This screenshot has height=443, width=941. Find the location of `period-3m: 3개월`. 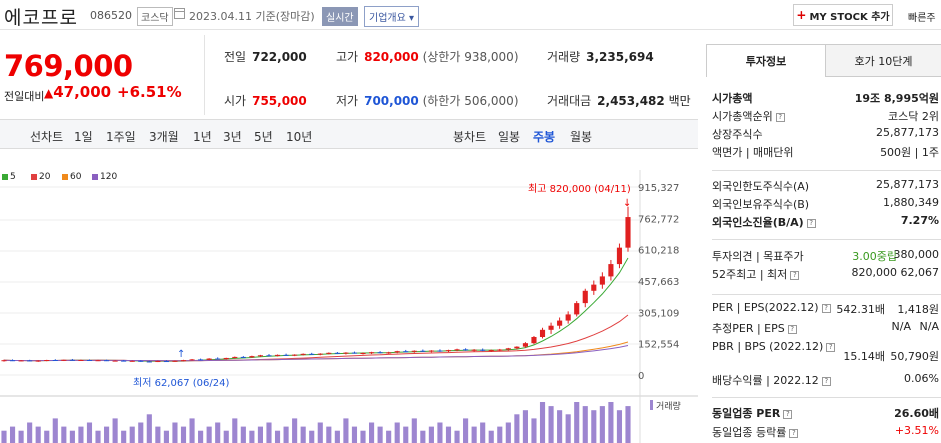

period-3m: 3개월 is located at coordinates (164, 137).